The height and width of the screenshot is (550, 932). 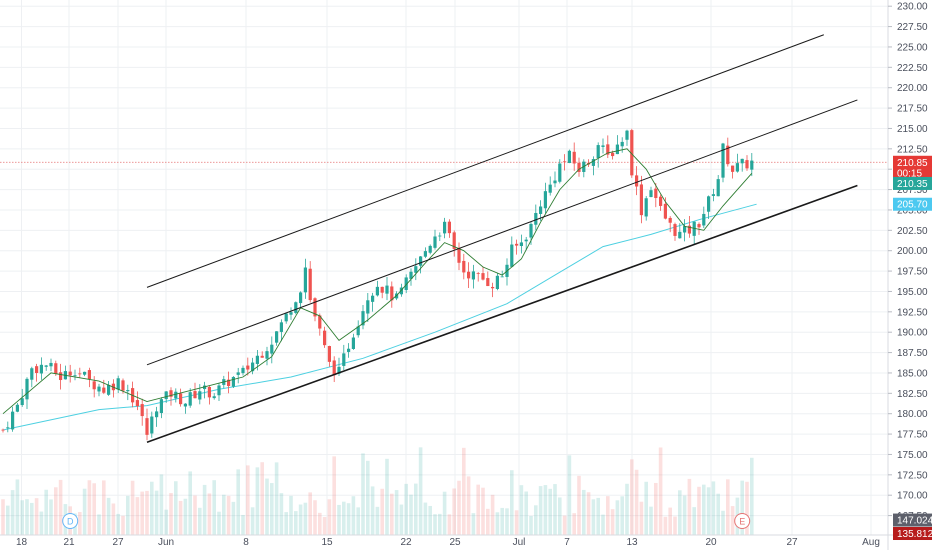 I want to click on price-tag-label: 147.024K, so click(x=914, y=521).